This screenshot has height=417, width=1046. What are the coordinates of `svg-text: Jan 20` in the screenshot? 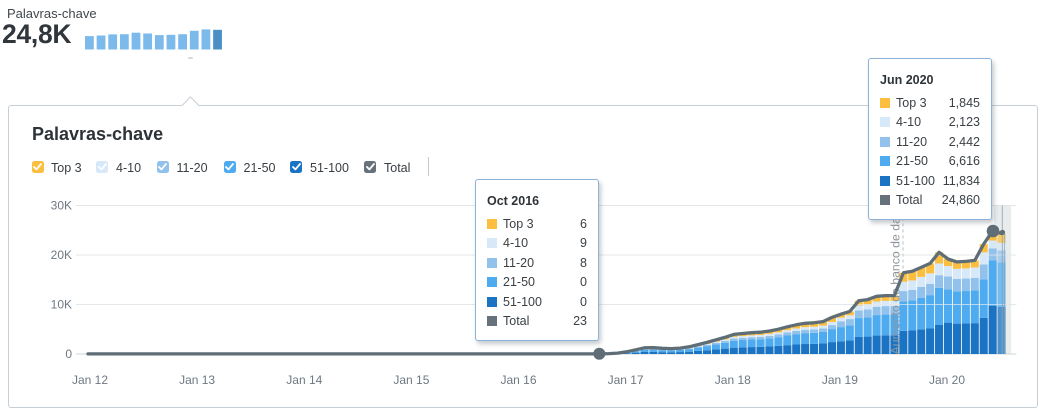 It's located at (947, 380).